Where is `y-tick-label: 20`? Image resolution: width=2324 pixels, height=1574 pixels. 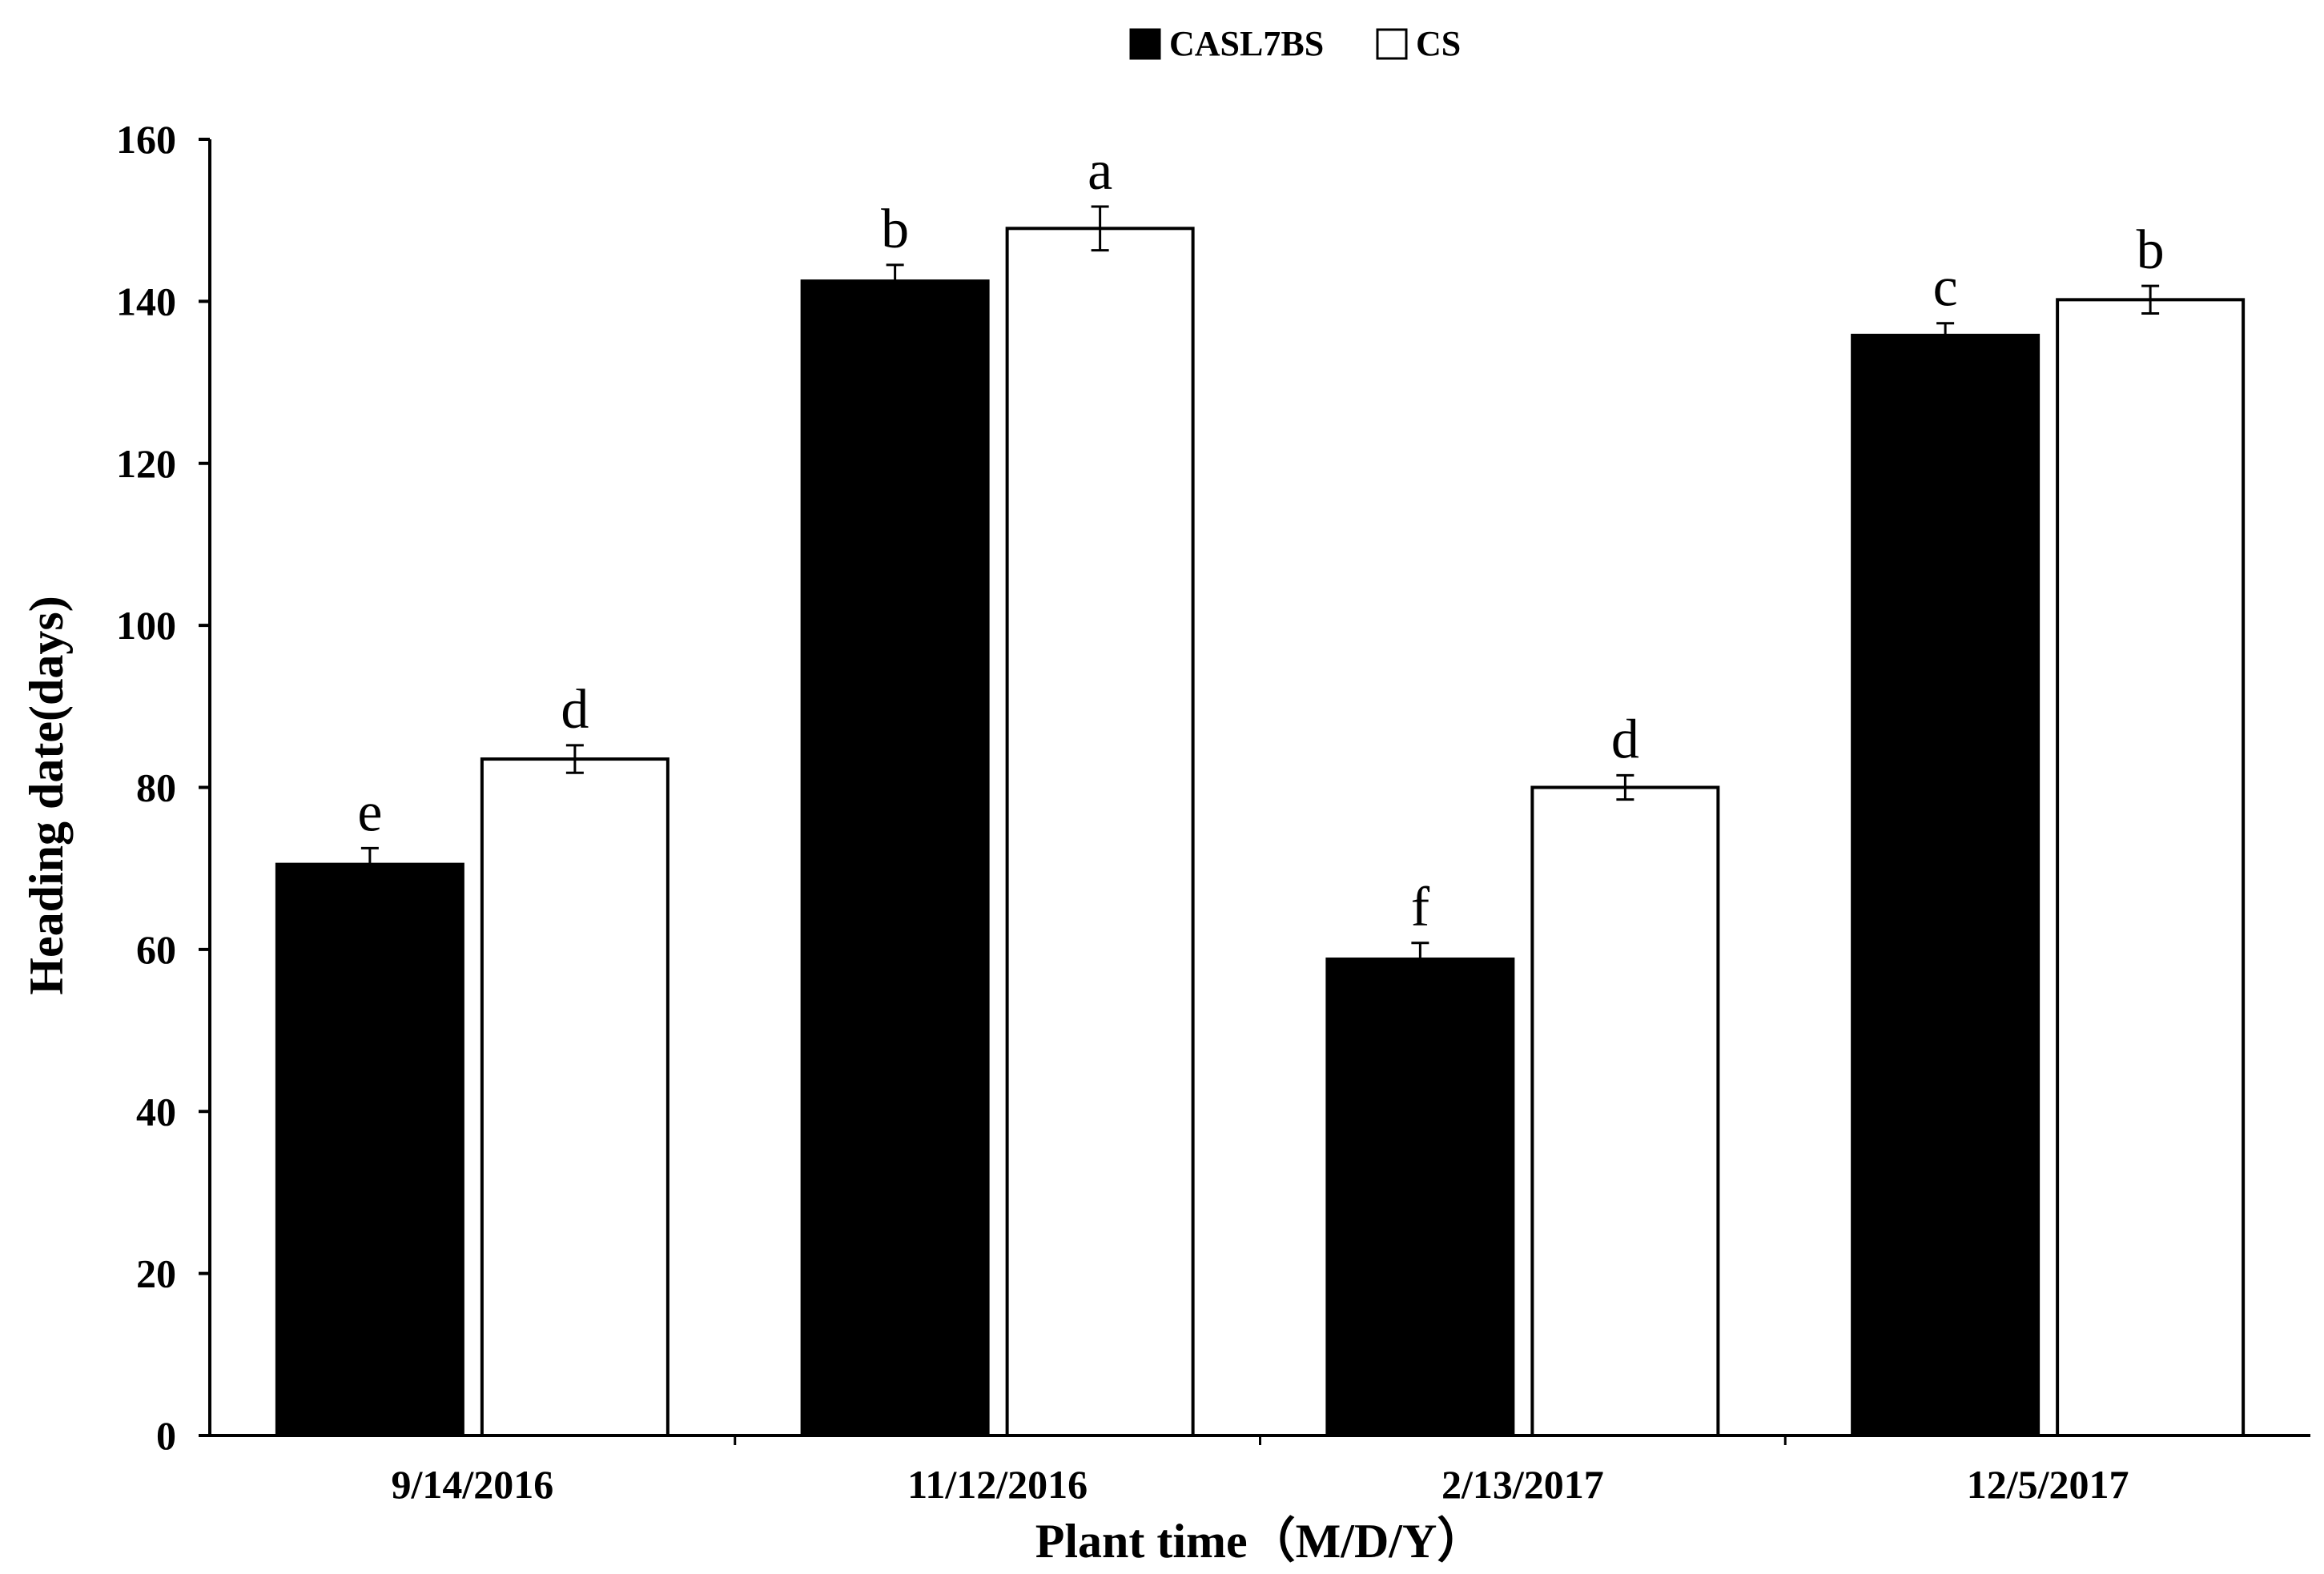
y-tick-label: 20 is located at coordinates (156, 1273).